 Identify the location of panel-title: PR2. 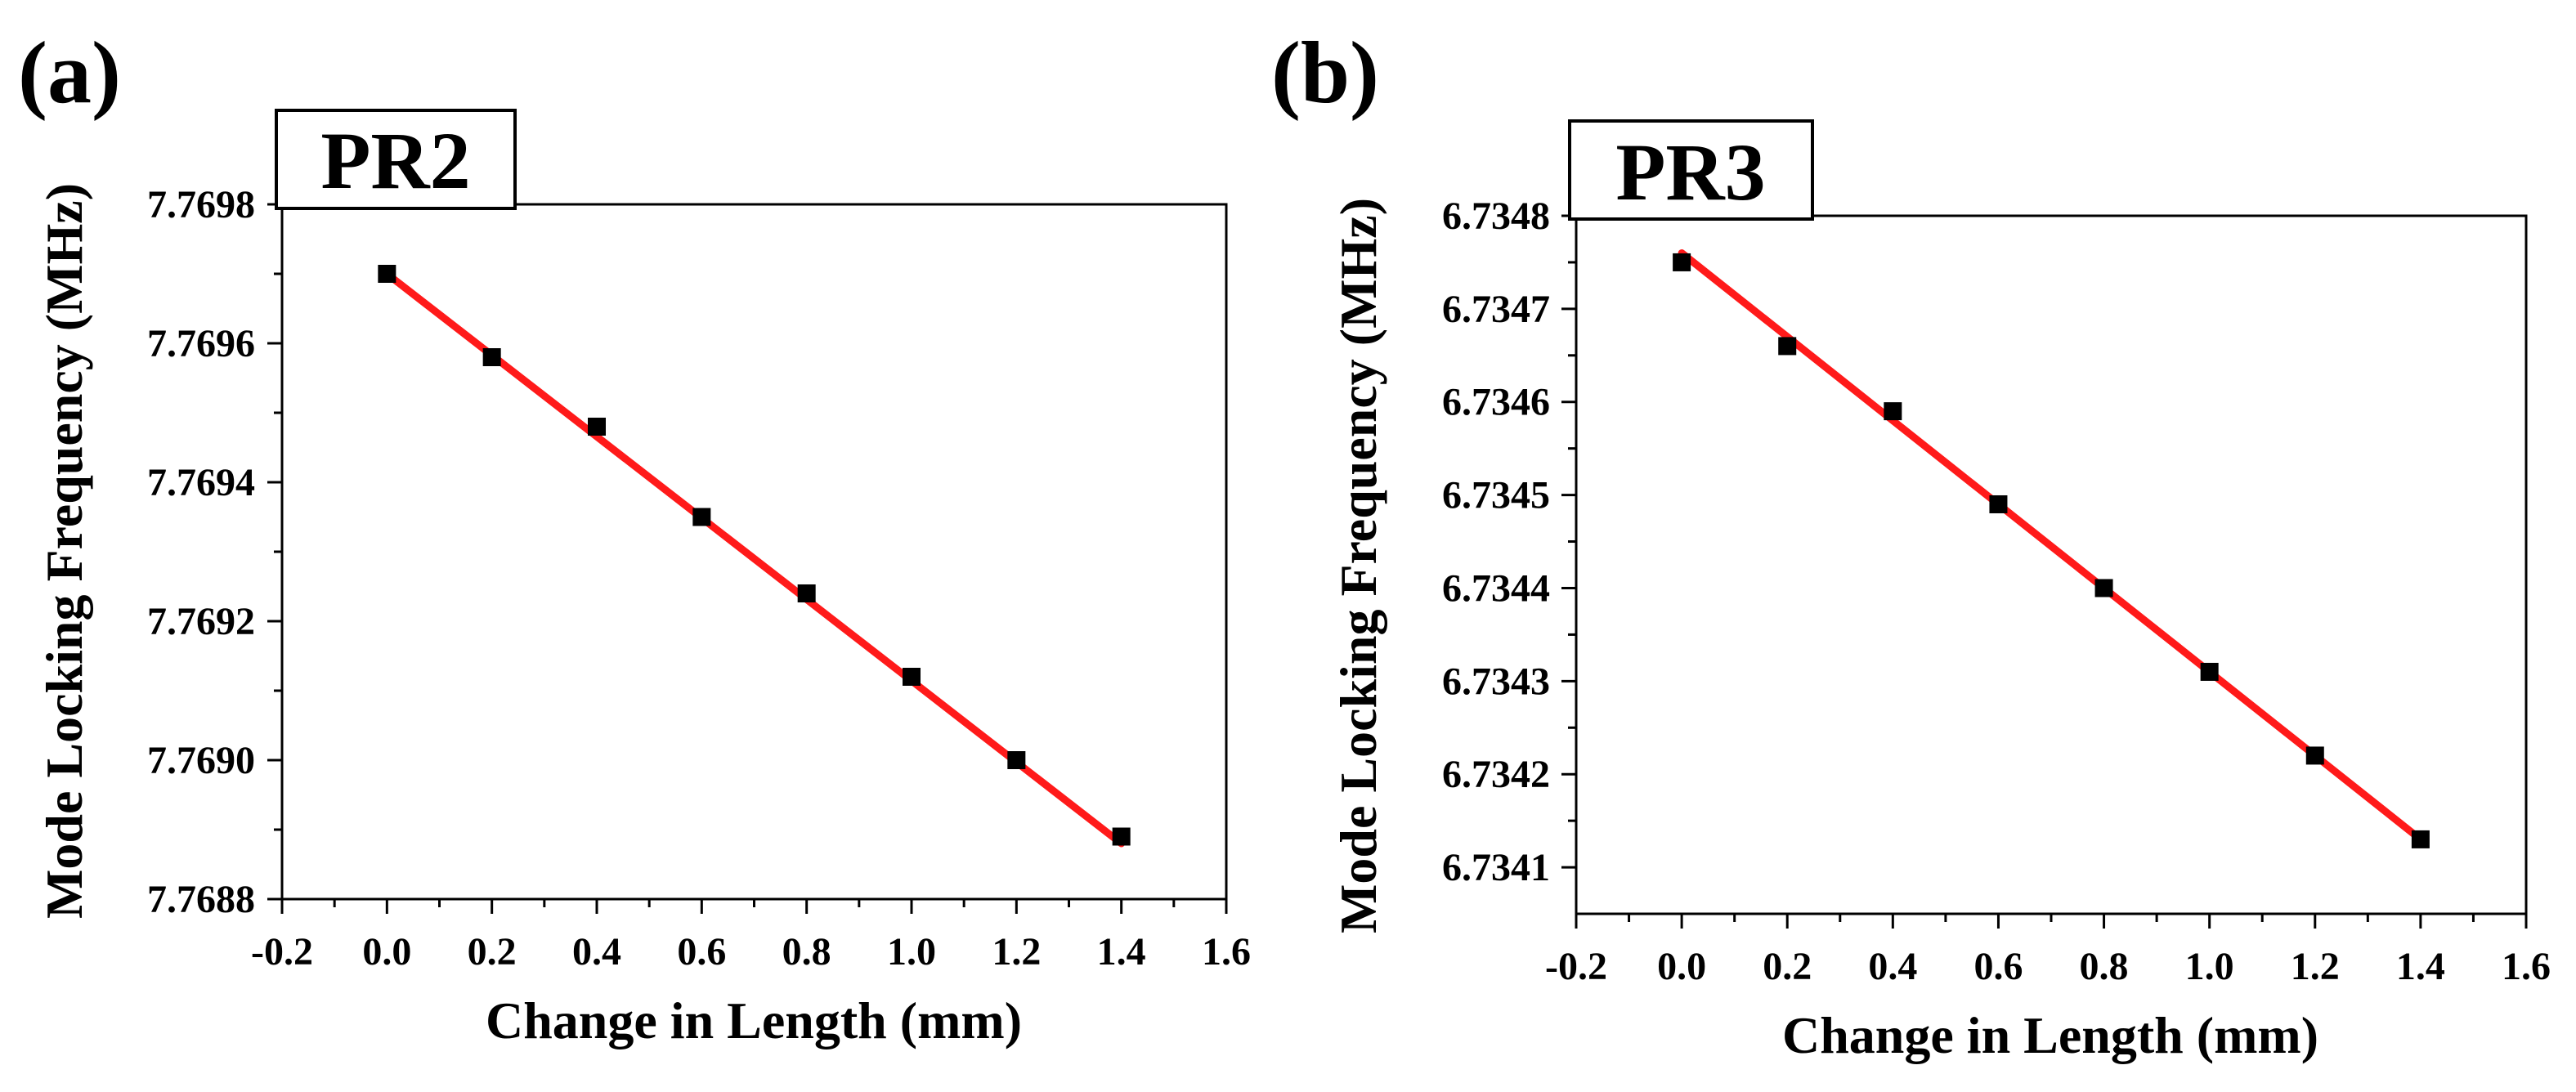
(395, 160).